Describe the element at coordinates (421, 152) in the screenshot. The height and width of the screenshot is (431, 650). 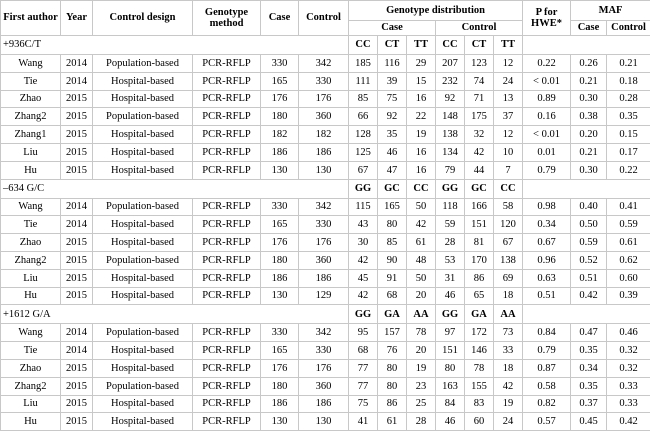
I see `data-cell: 16` at that location.